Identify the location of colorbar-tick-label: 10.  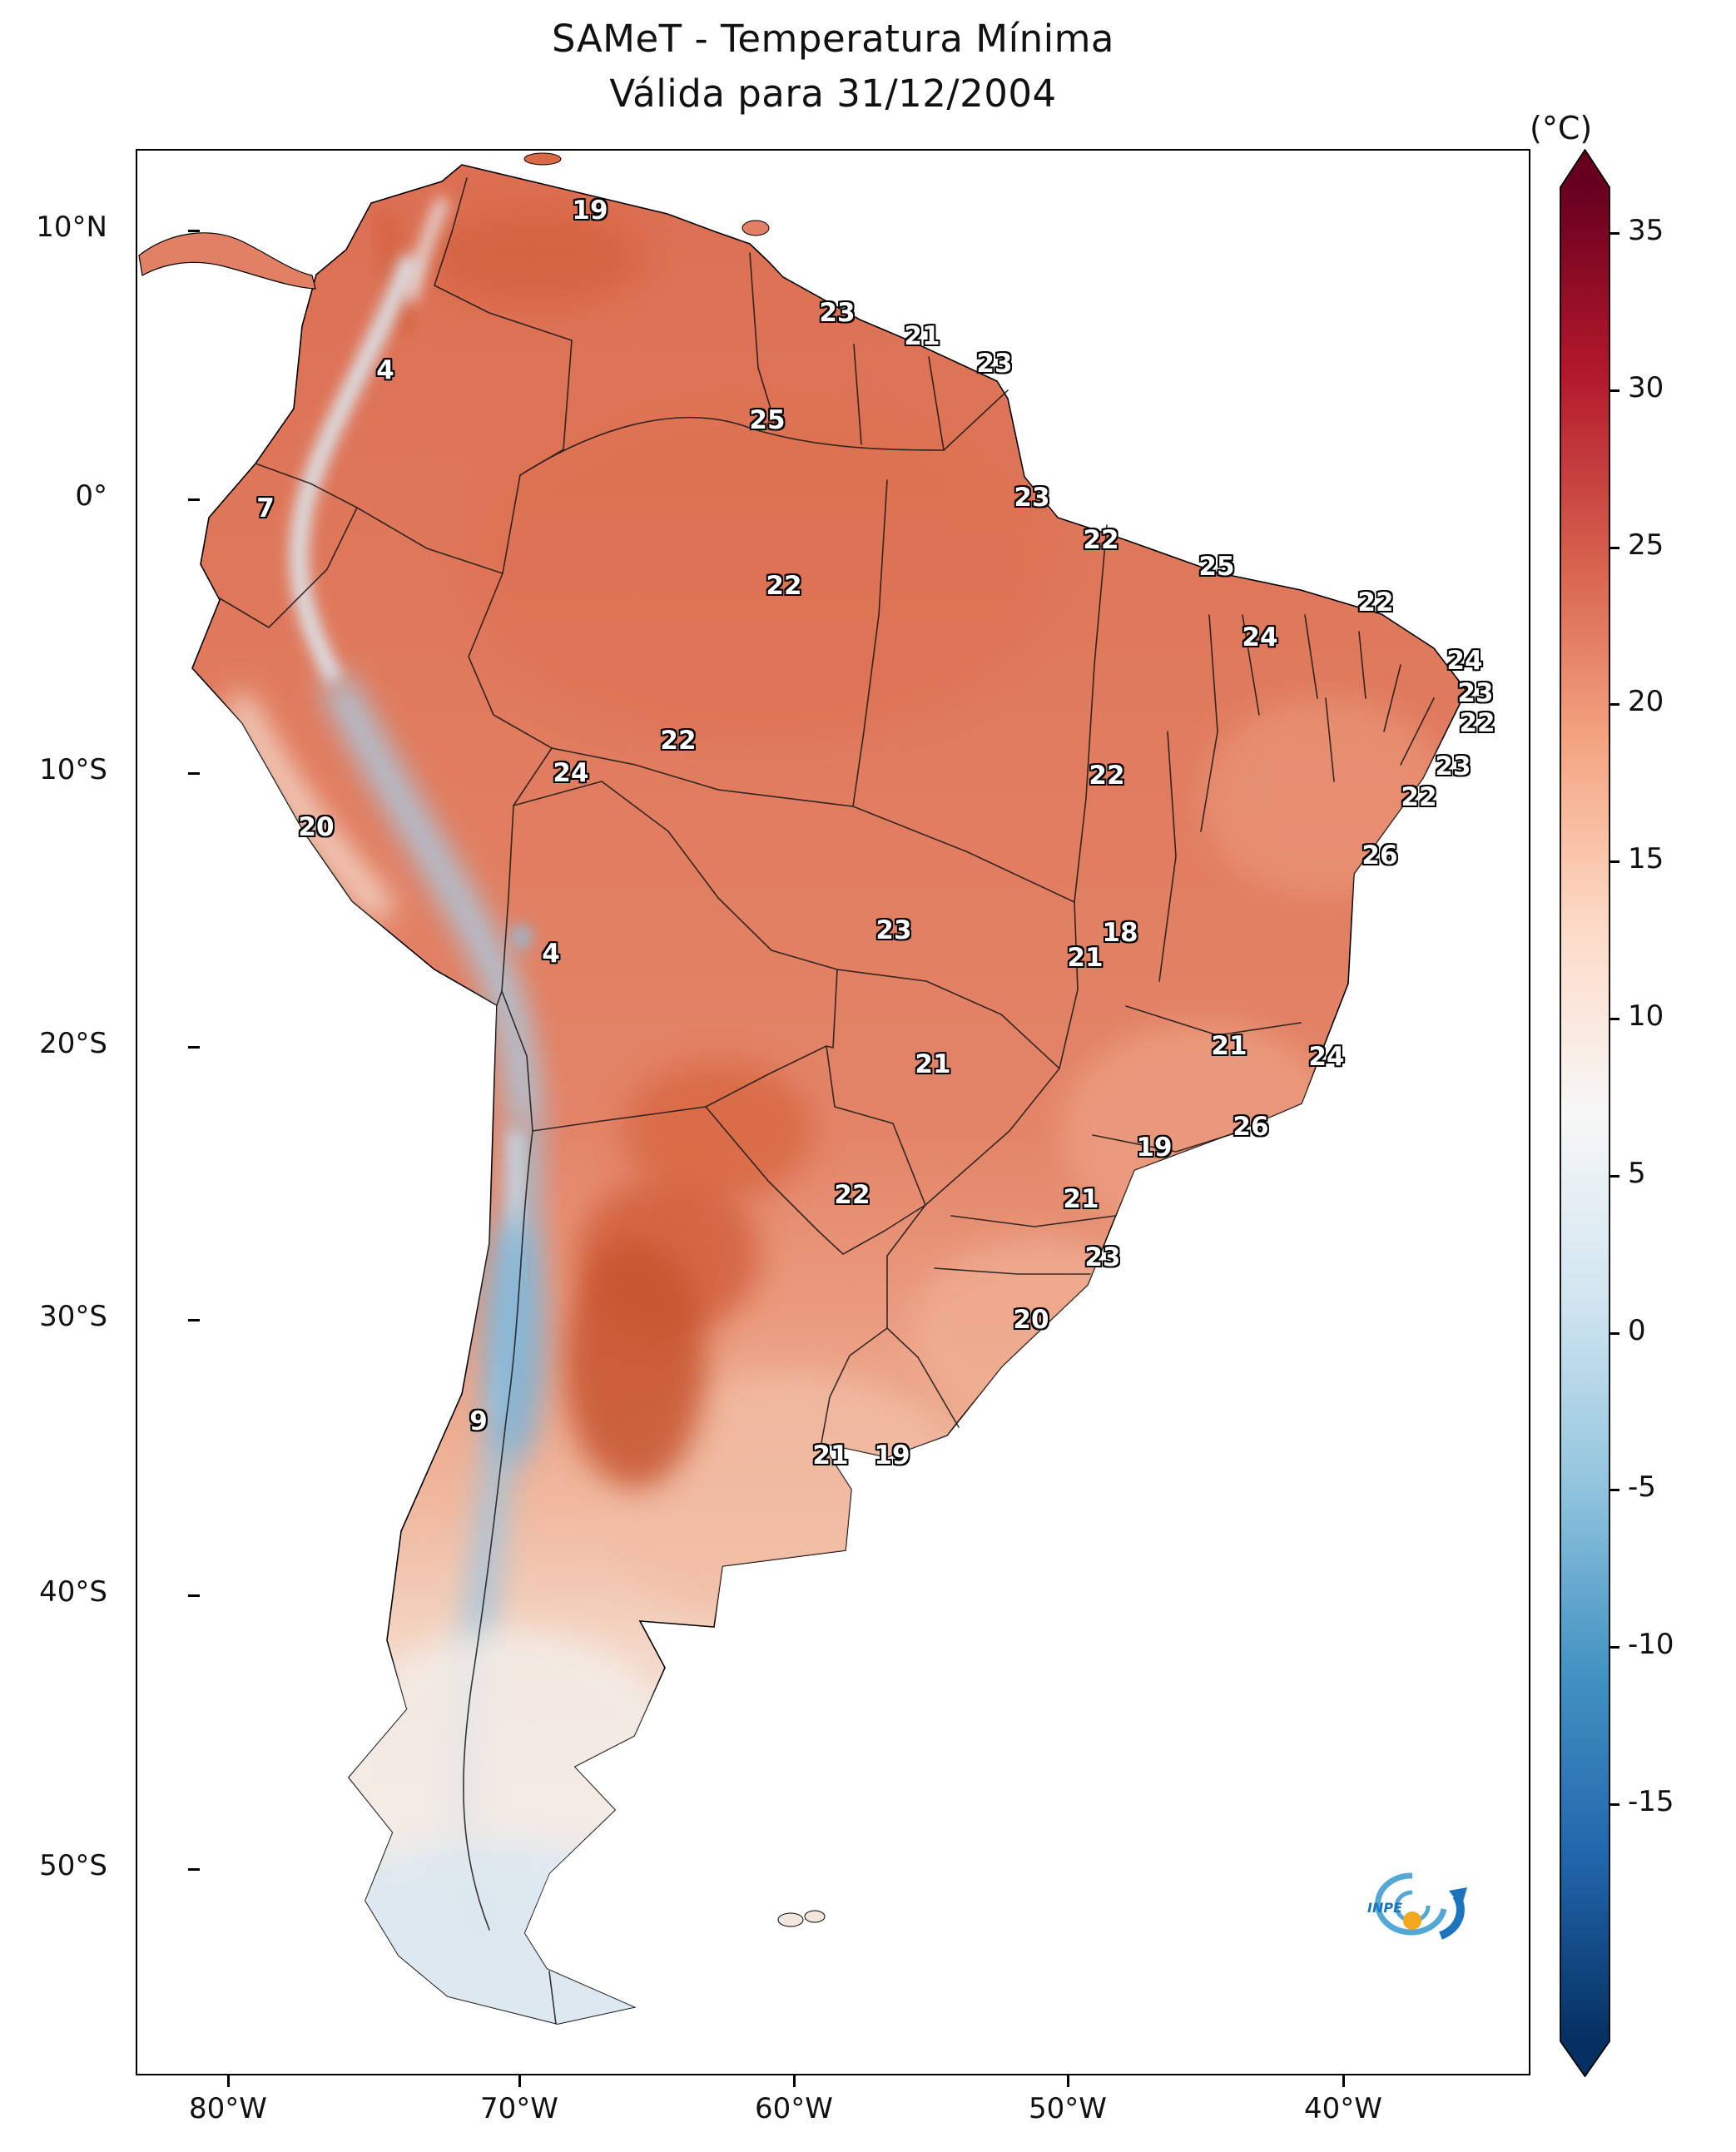
(1646, 1016).